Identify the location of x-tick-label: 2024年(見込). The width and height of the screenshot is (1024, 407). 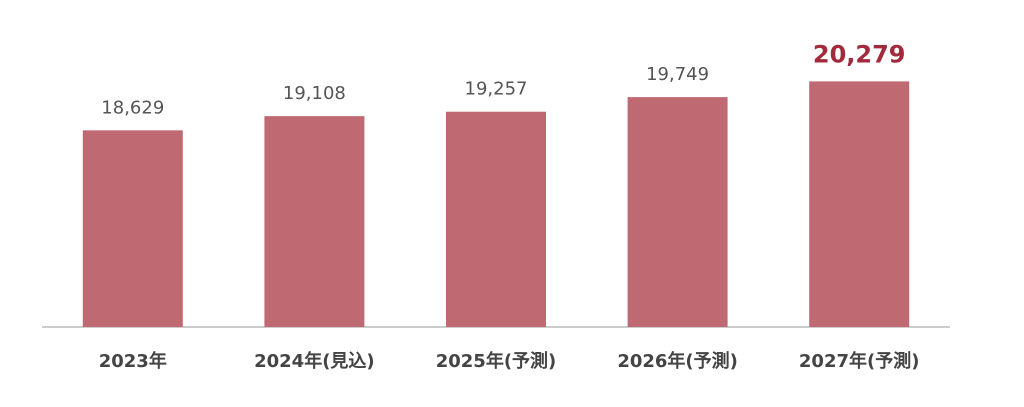
(314, 361).